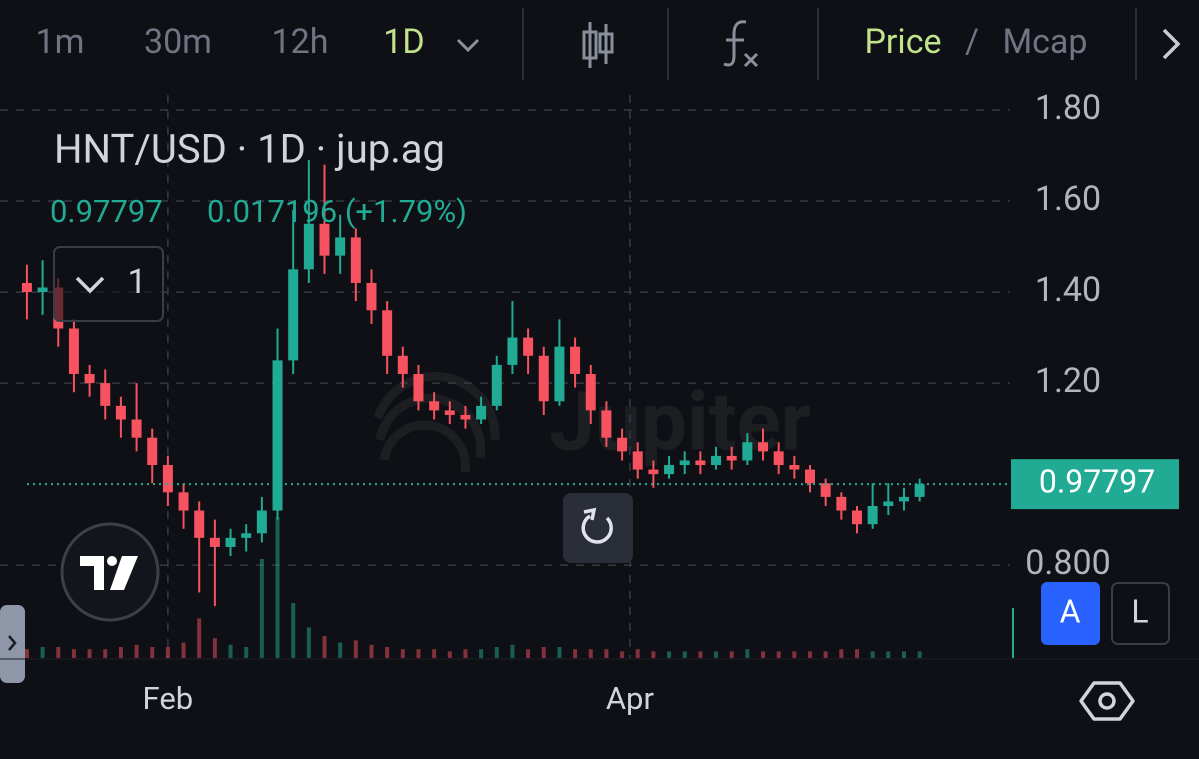 Image resolution: width=1199 pixels, height=759 pixels. Describe the element at coordinates (468, 45) in the screenshot. I see `interval-dropdown` at that location.